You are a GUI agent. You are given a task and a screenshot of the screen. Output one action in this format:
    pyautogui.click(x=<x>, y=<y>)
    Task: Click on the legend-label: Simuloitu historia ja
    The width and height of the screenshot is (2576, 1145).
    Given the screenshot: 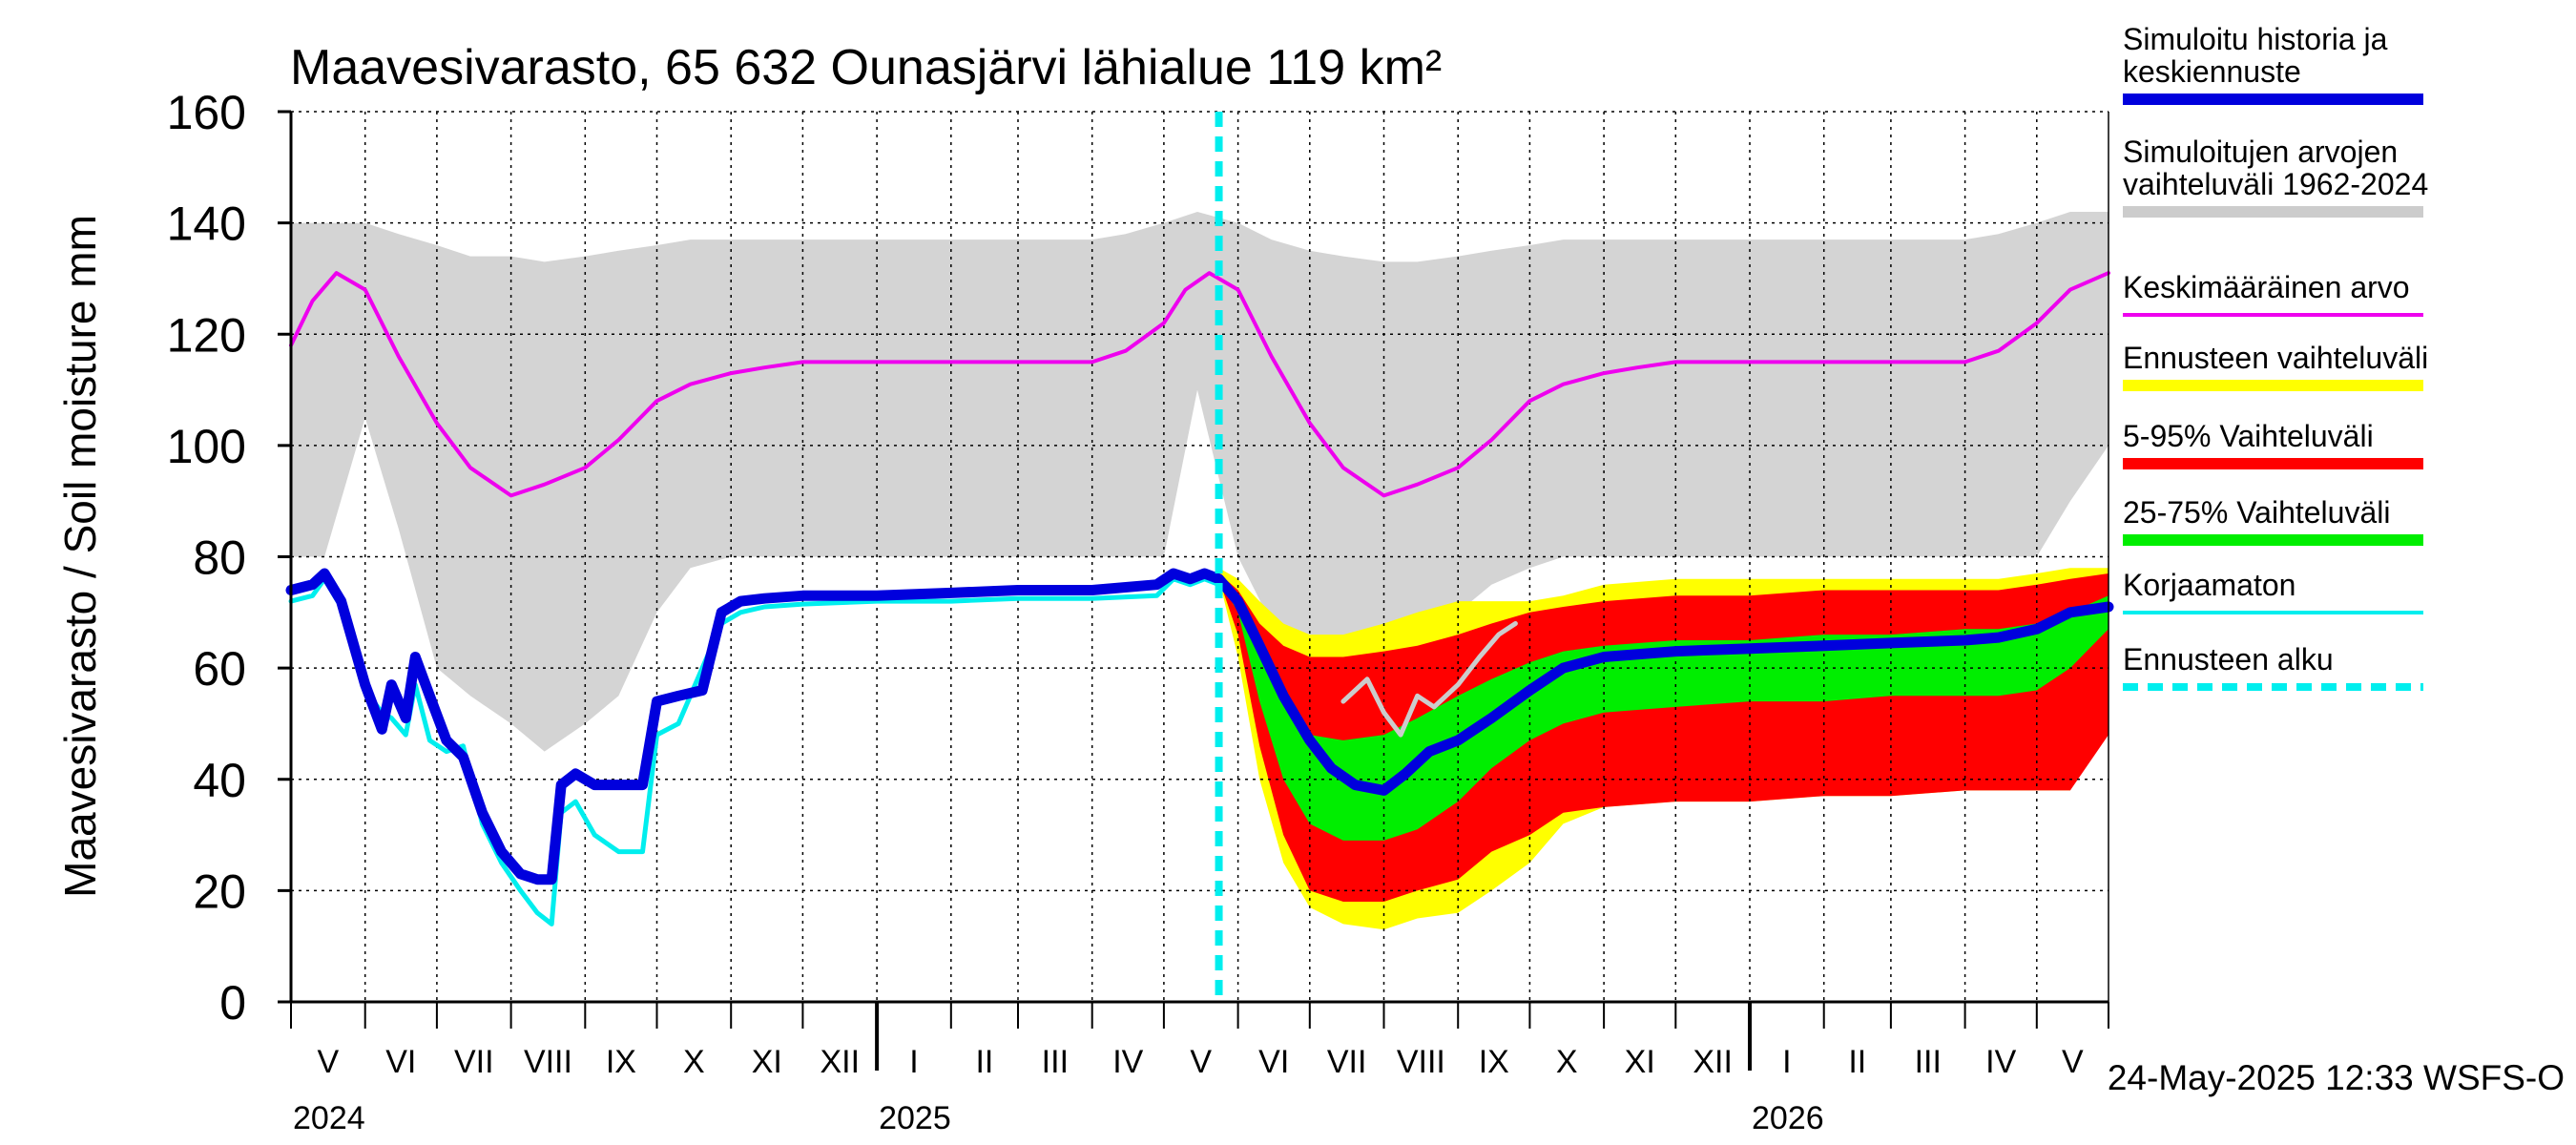 What is the action you would take?
    pyautogui.click(x=2255, y=39)
    